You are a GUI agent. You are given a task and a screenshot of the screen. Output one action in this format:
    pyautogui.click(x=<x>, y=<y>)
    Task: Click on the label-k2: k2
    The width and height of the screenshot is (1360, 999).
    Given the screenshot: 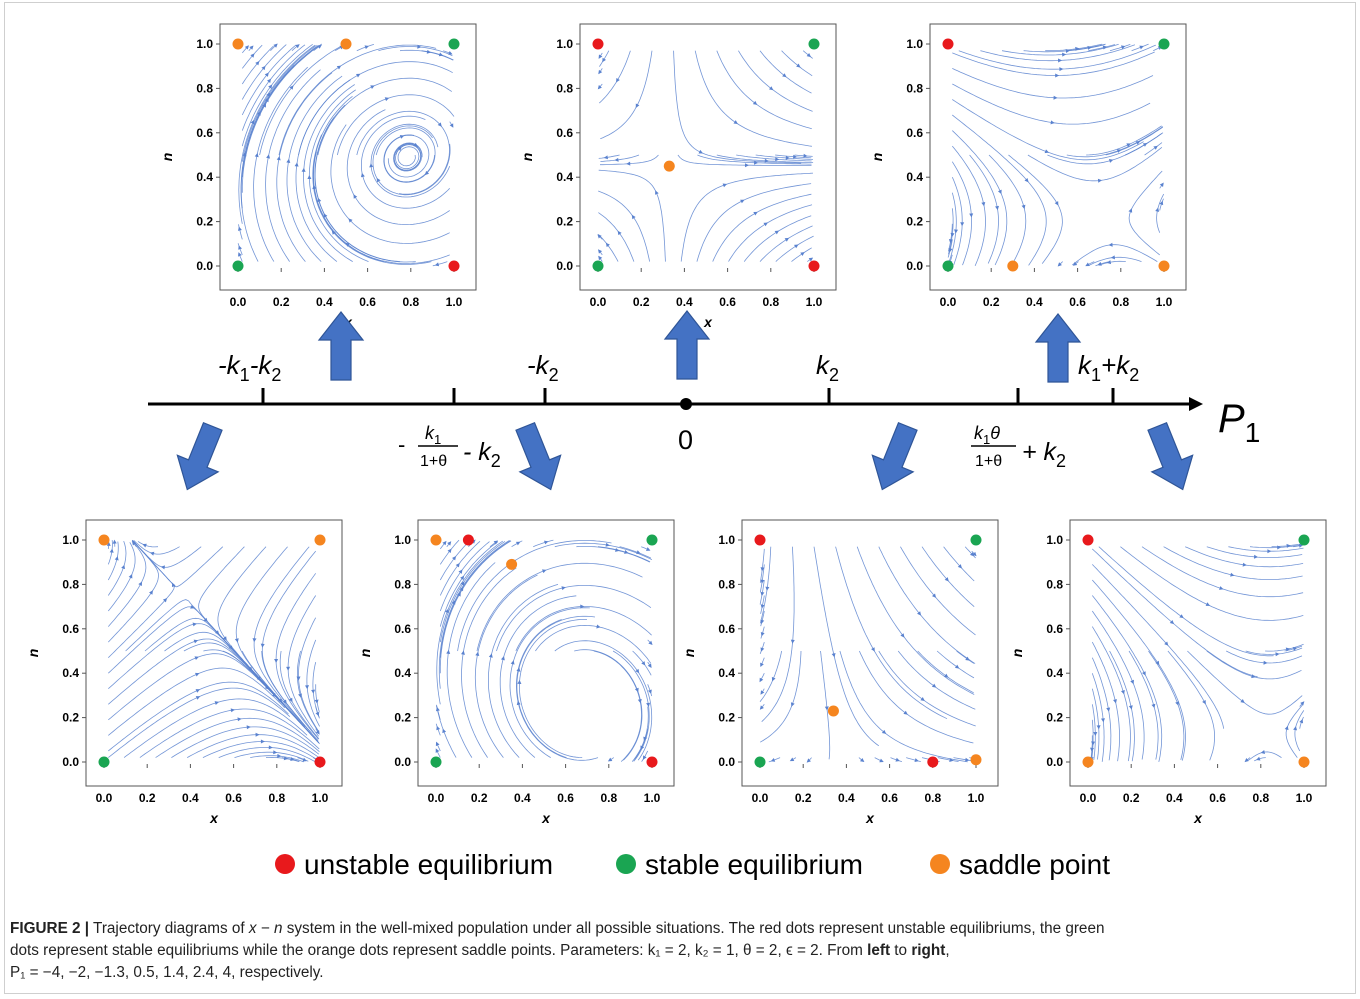 What is the action you would take?
    pyautogui.click(x=827, y=367)
    